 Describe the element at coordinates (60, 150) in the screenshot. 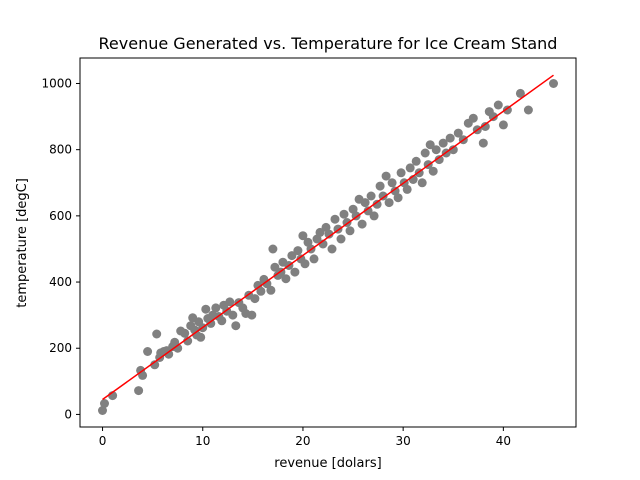

I see `y-tick-label-800: 800` at that location.